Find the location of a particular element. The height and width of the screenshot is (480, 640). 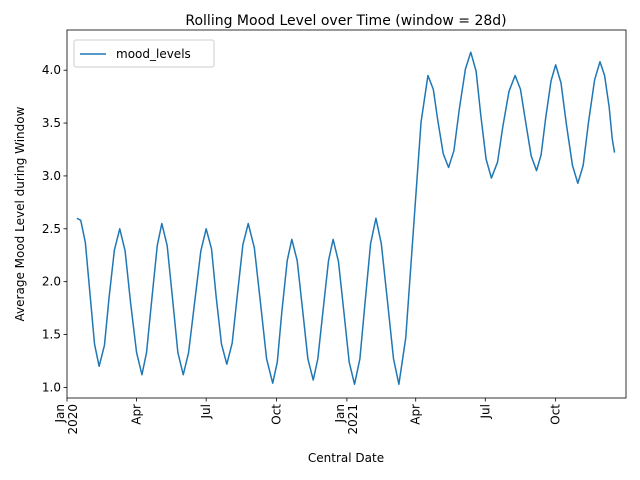

y-axis-label: Average Mood Level during Window is located at coordinates (20, 213).